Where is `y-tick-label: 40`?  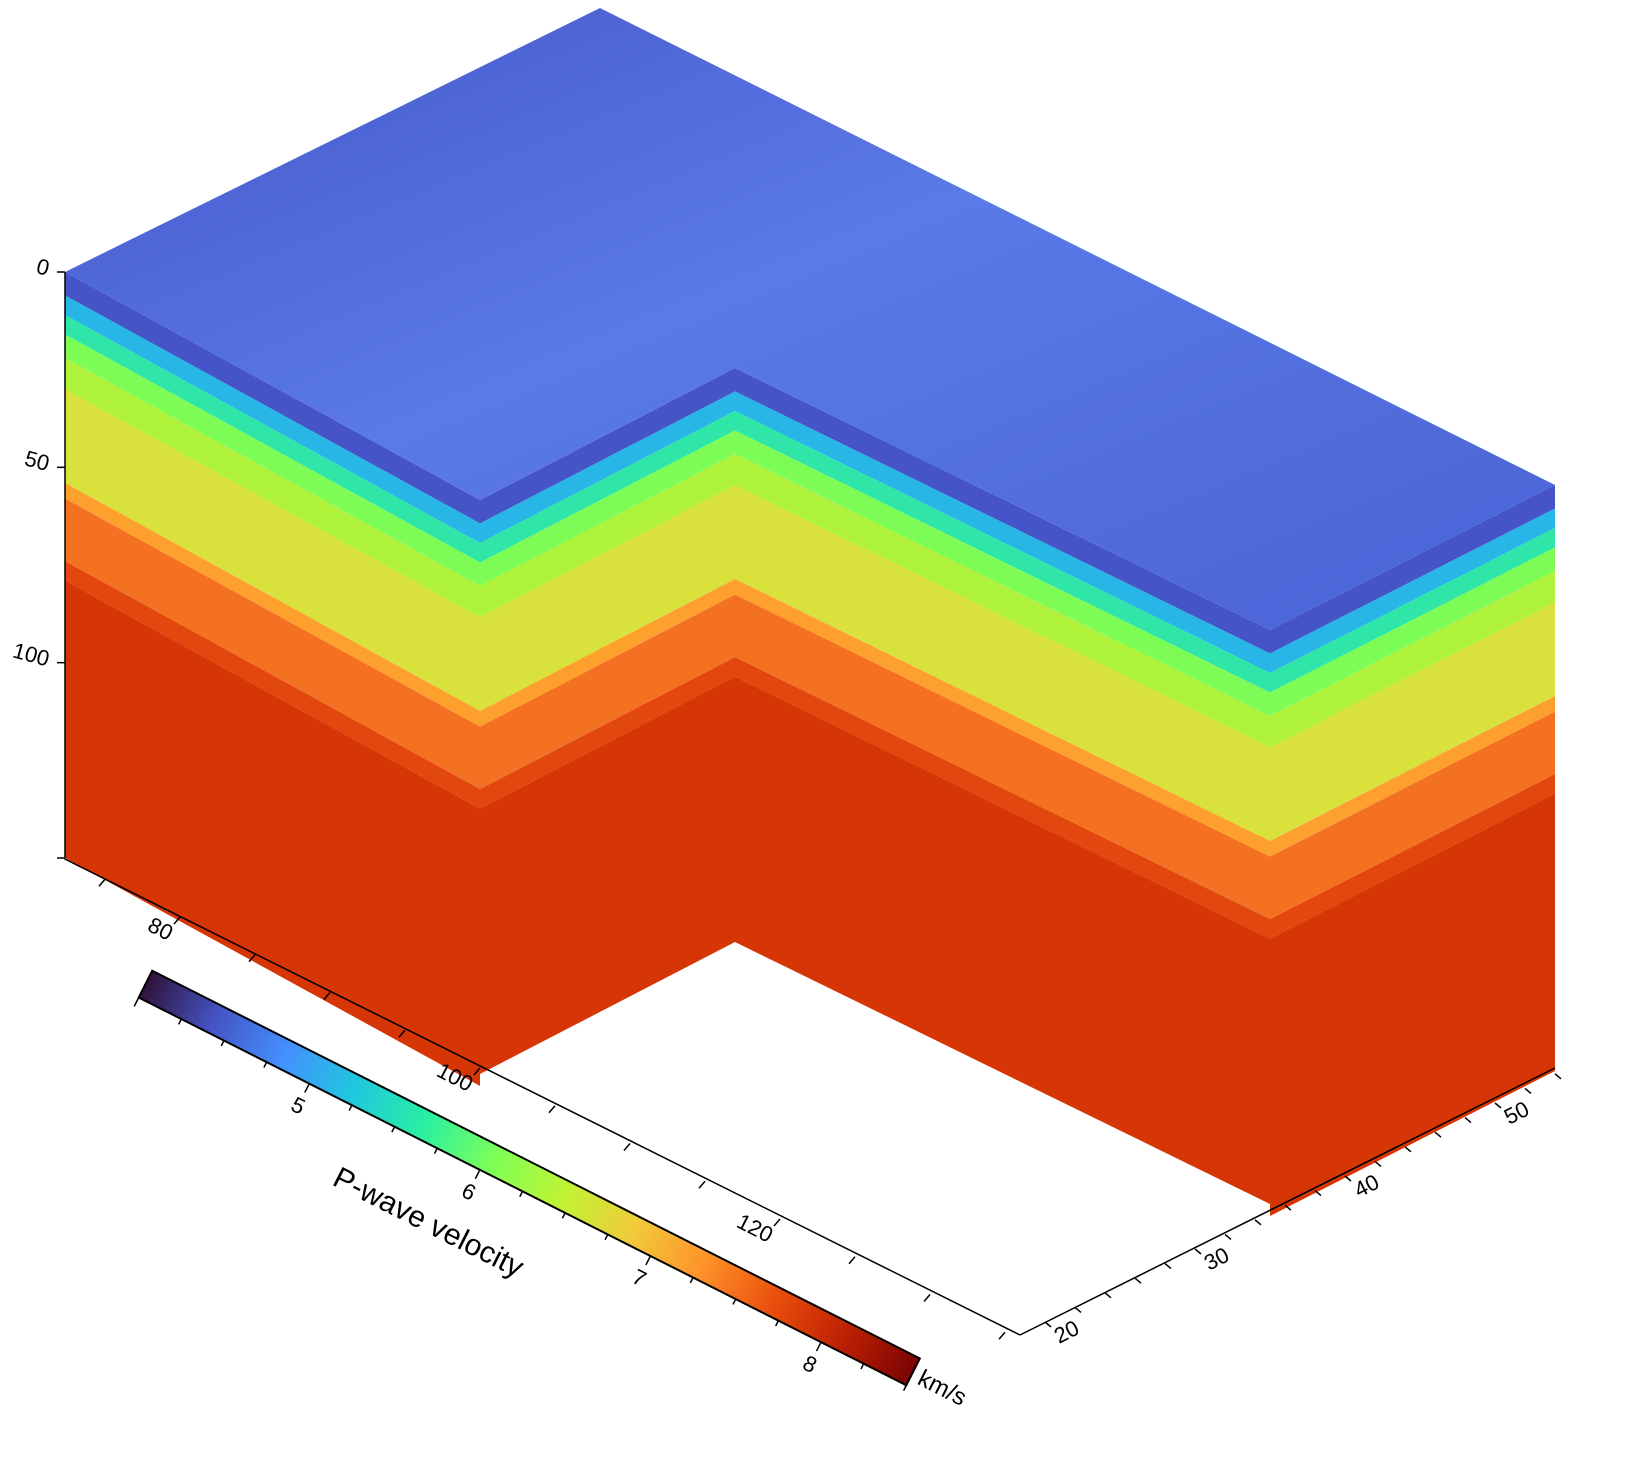
y-tick-label: 40 is located at coordinates (1366, 1185).